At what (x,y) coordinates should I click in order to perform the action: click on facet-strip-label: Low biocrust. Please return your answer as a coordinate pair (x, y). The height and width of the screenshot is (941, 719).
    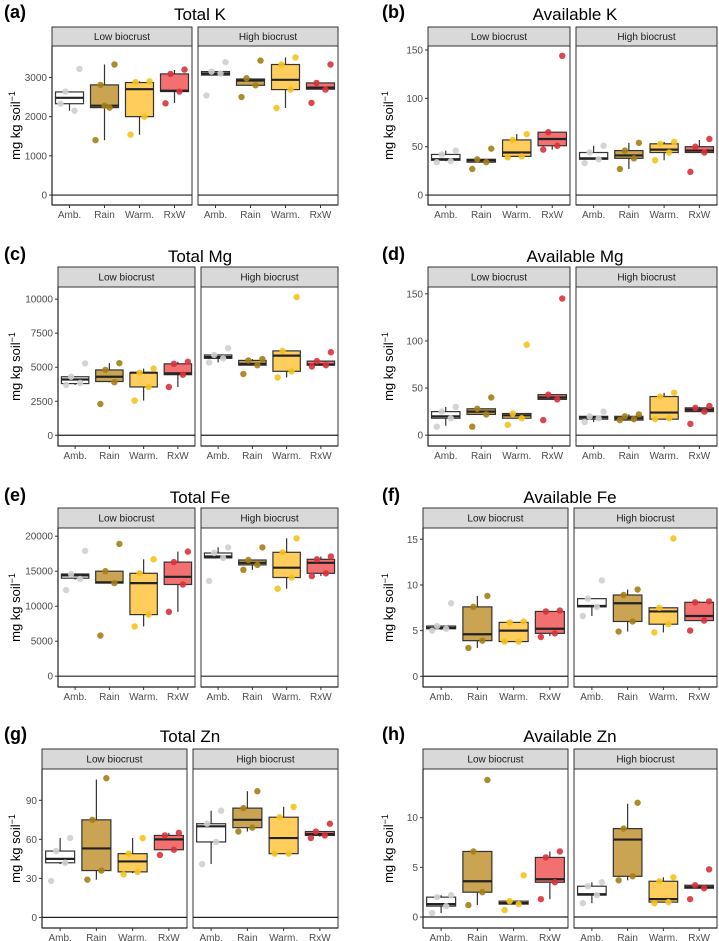
    Looking at the image, I should click on (499, 278).